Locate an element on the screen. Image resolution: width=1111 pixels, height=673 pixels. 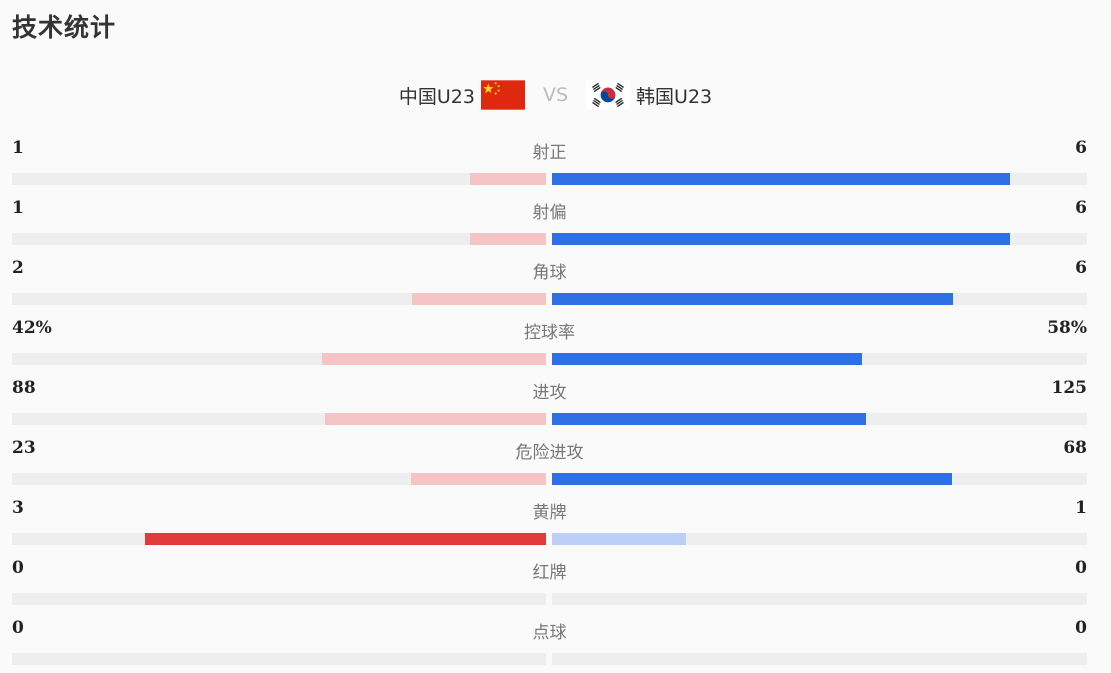
stat-row: 0 红牌 0 is located at coordinates (549, 585).